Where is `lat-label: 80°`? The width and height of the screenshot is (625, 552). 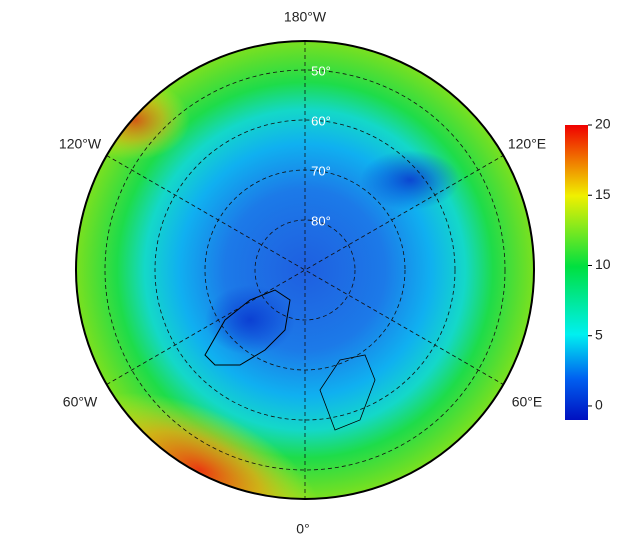 lat-label: 80° is located at coordinates (321, 220).